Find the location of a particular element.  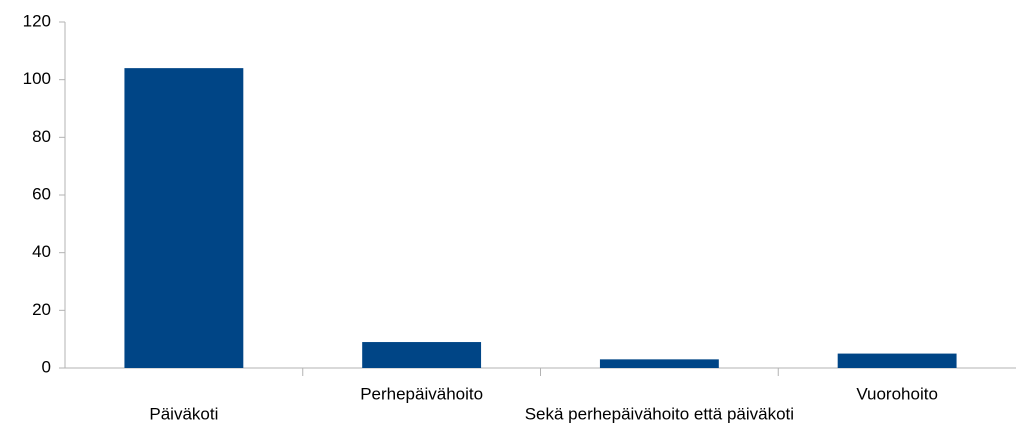

x-tick-label: Päiväkoti is located at coordinates (183, 413).